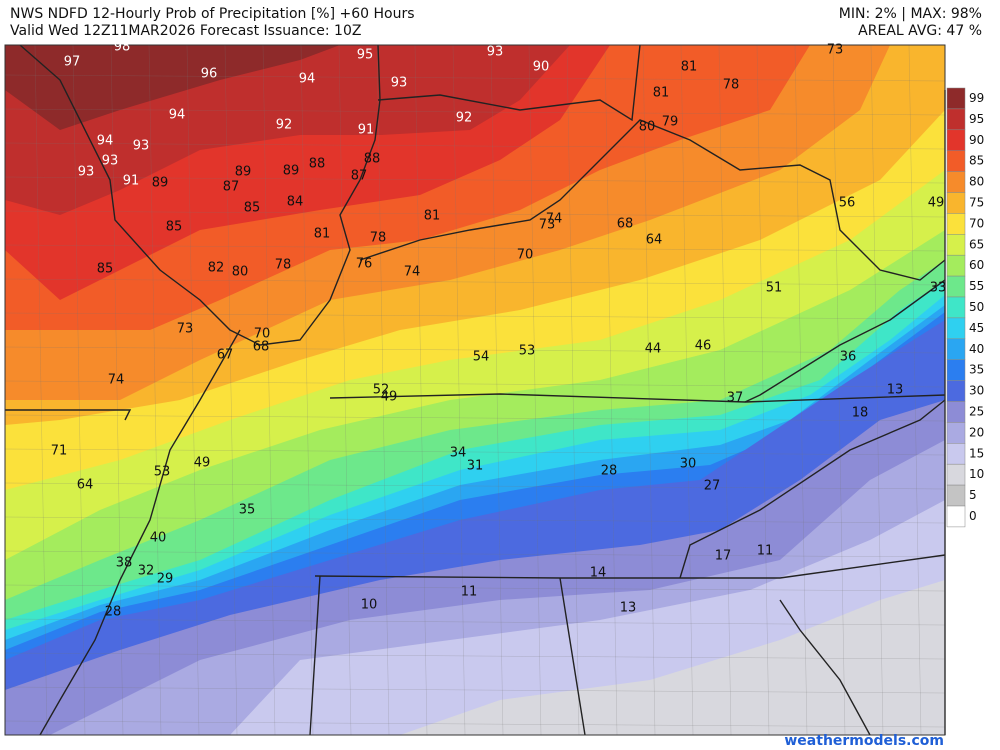 Image resolution: width=1000 pixels, height=750 pixels. What do you see at coordinates (209, 74) in the screenshot?
I see `map-value: 96` at bounding box center [209, 74].